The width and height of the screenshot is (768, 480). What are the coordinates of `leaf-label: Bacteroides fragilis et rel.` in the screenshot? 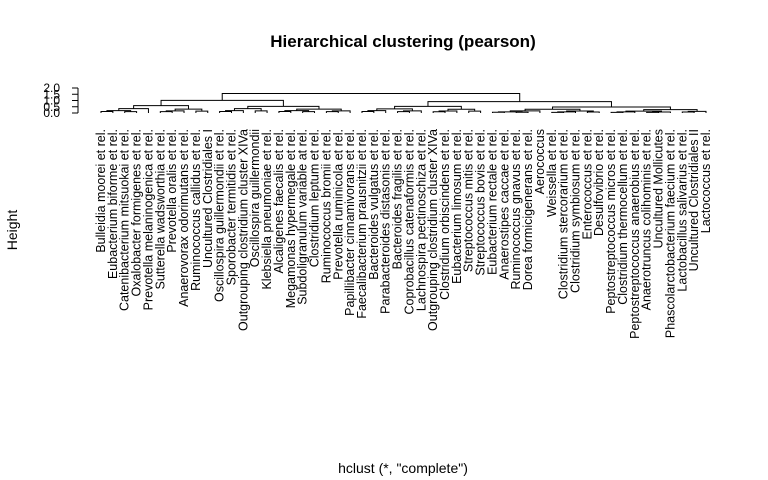 It's located at (398, 199).